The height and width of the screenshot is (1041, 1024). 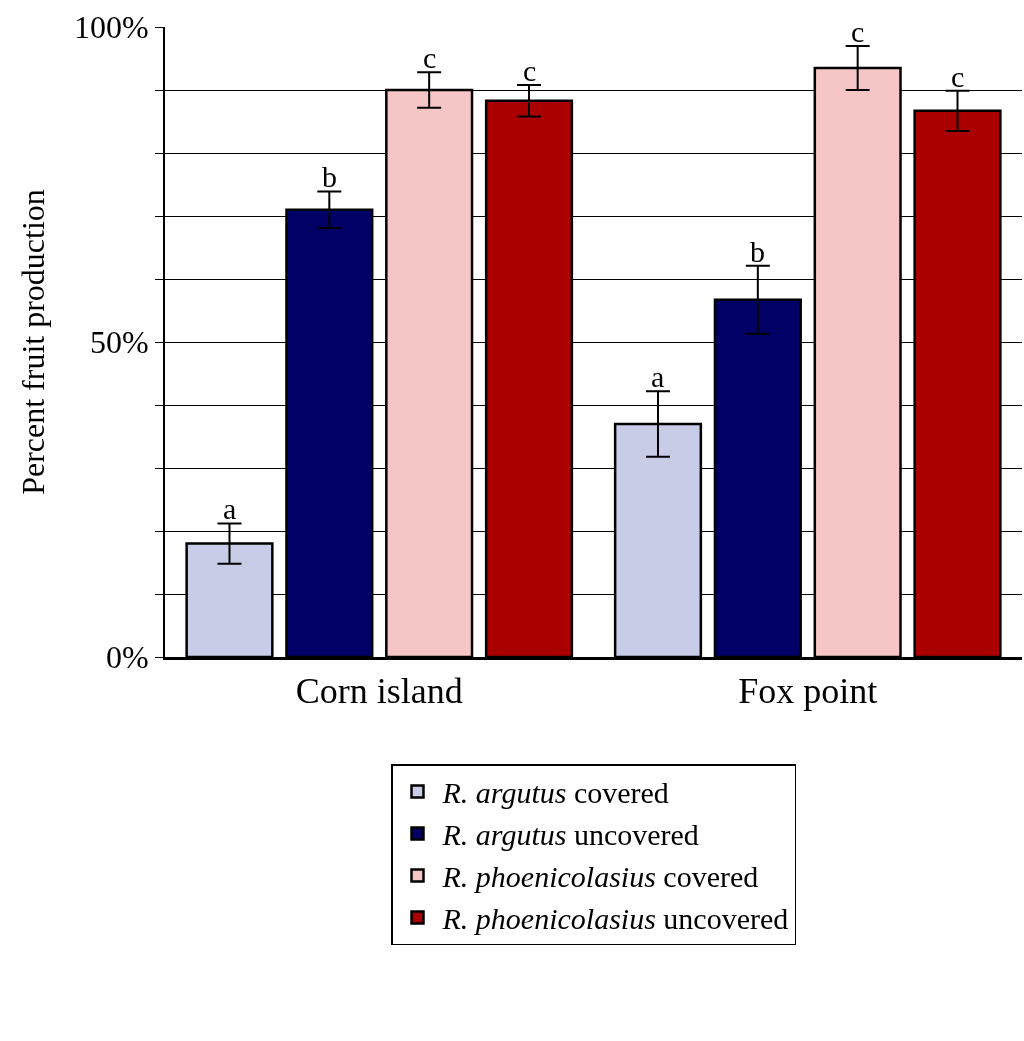 I want to click on y-tick-label: 50%, so click(x=119, y=342).